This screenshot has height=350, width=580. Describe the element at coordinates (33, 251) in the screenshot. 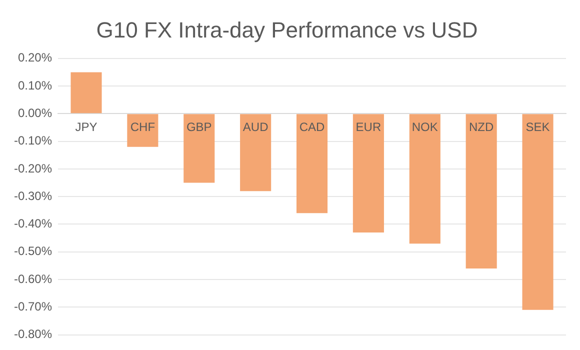

I see `y-tick-label: -0.50%` at that location.